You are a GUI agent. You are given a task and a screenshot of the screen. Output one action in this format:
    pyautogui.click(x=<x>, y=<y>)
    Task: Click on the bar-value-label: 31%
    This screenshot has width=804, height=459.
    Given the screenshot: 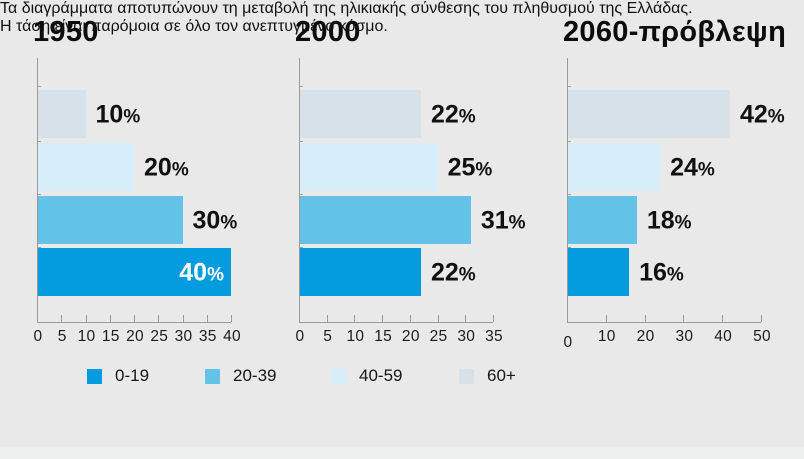 What is the action you would take?
    pyautogui.click(x=503, y=220)
    